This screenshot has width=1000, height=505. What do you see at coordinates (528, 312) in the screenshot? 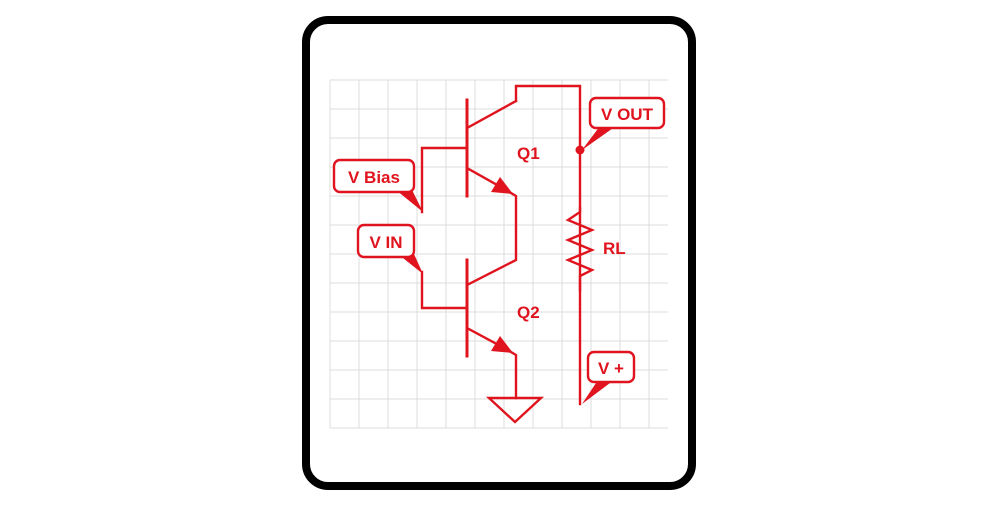
I see `q2-label: Q2` at bounding box center [528, 312].